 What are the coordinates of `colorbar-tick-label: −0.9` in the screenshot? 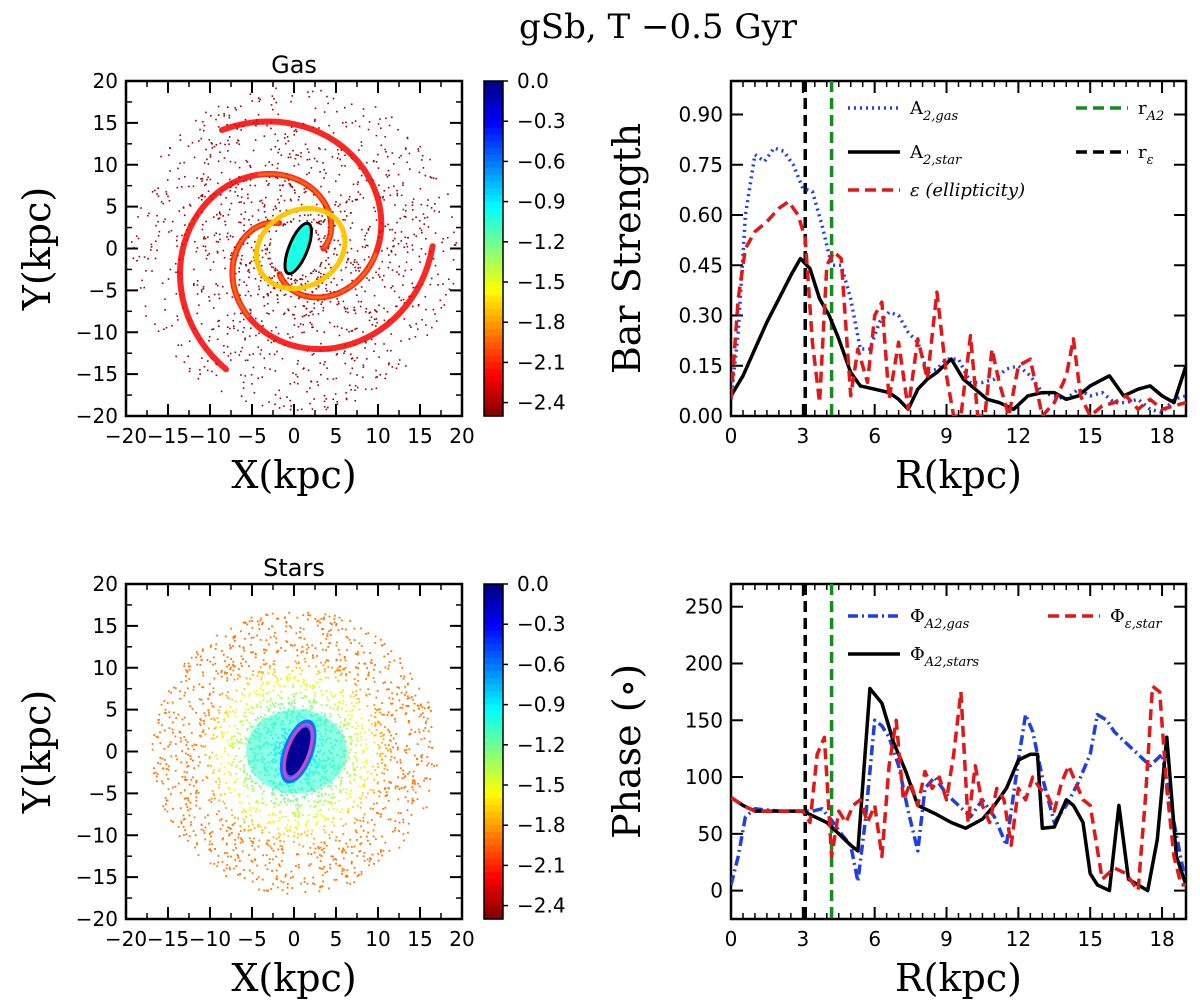 It's located at (541, 705).